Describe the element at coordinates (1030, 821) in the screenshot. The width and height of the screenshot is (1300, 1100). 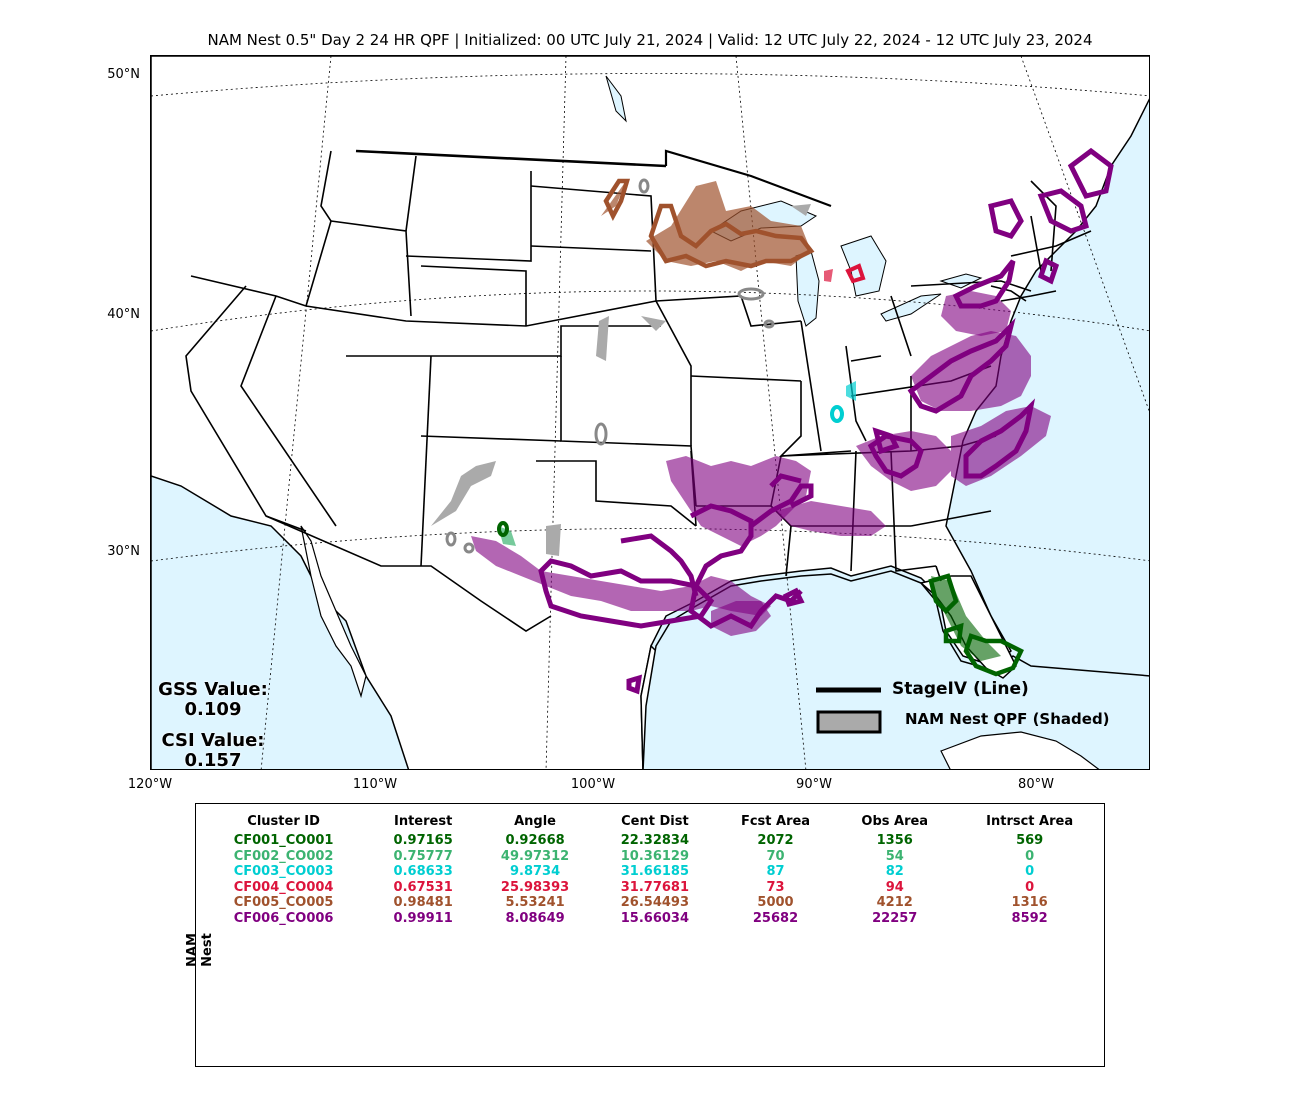
I see `header-intrsct-area: Intrsct Area` at that location.